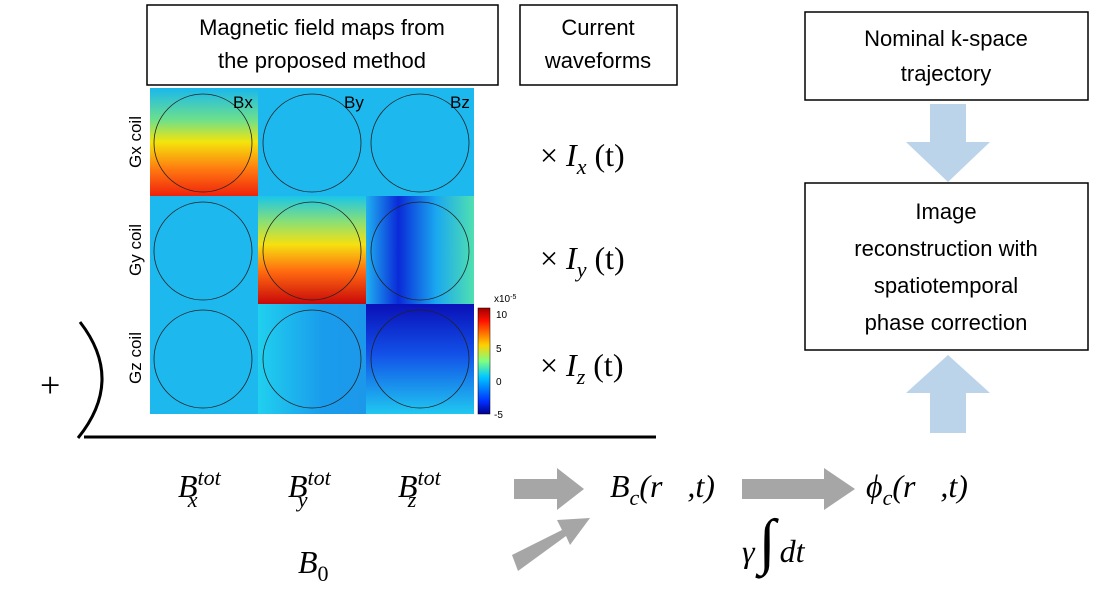 This screenshot has height=603, width=1097. What do you see at coordinates (323, 573) in the screenshot?
I see `text-part: 0` at bounding box center [323, 573].